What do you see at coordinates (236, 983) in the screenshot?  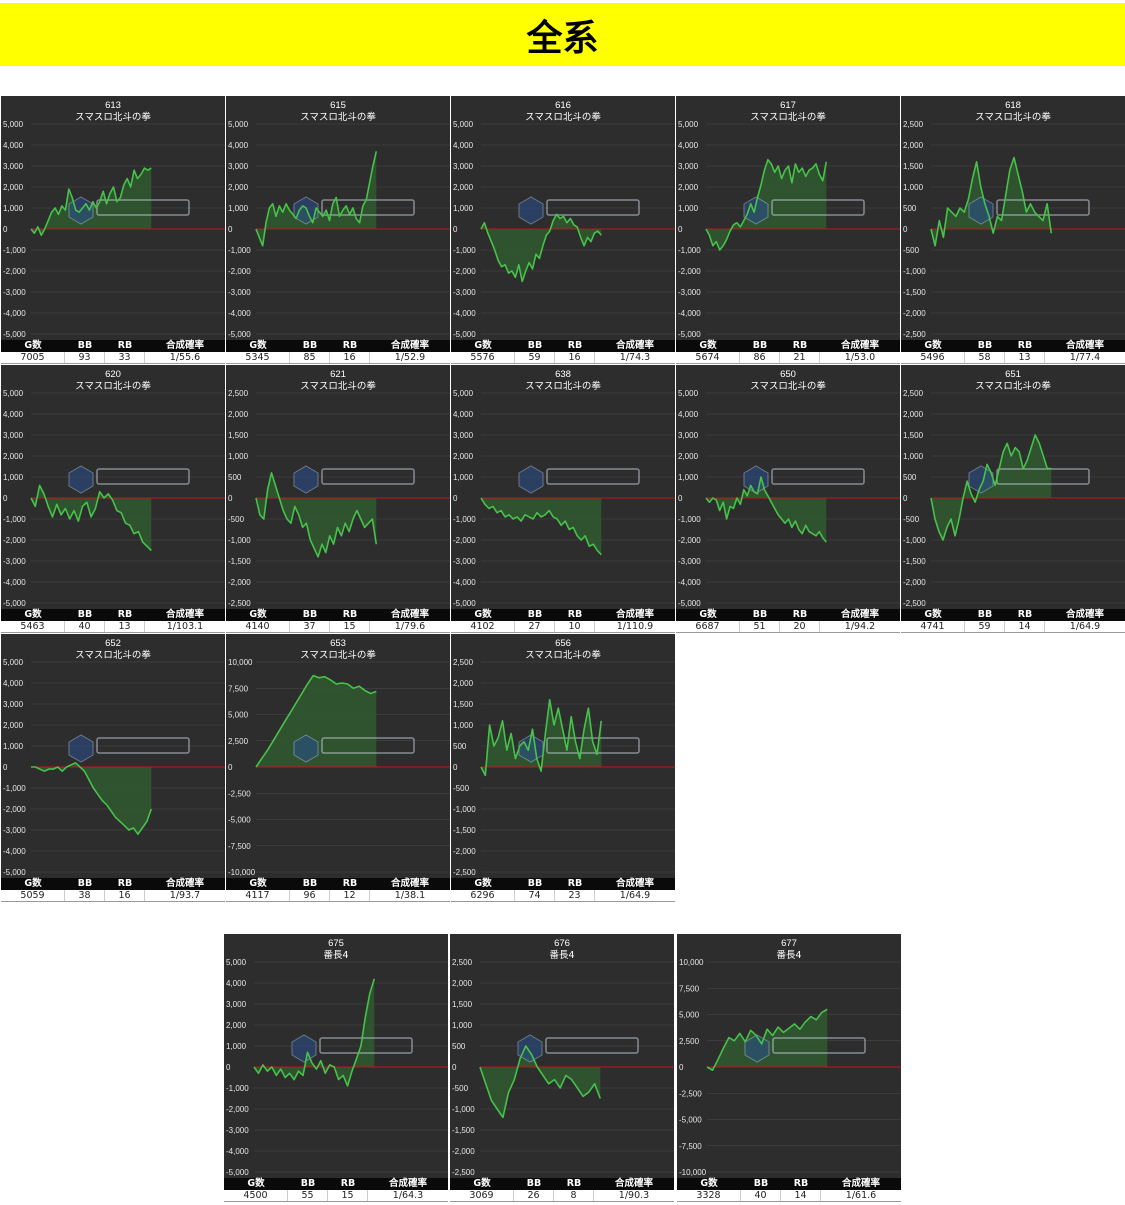 I see `y-tick-label: 4,000` at bounding box center [236, 983].